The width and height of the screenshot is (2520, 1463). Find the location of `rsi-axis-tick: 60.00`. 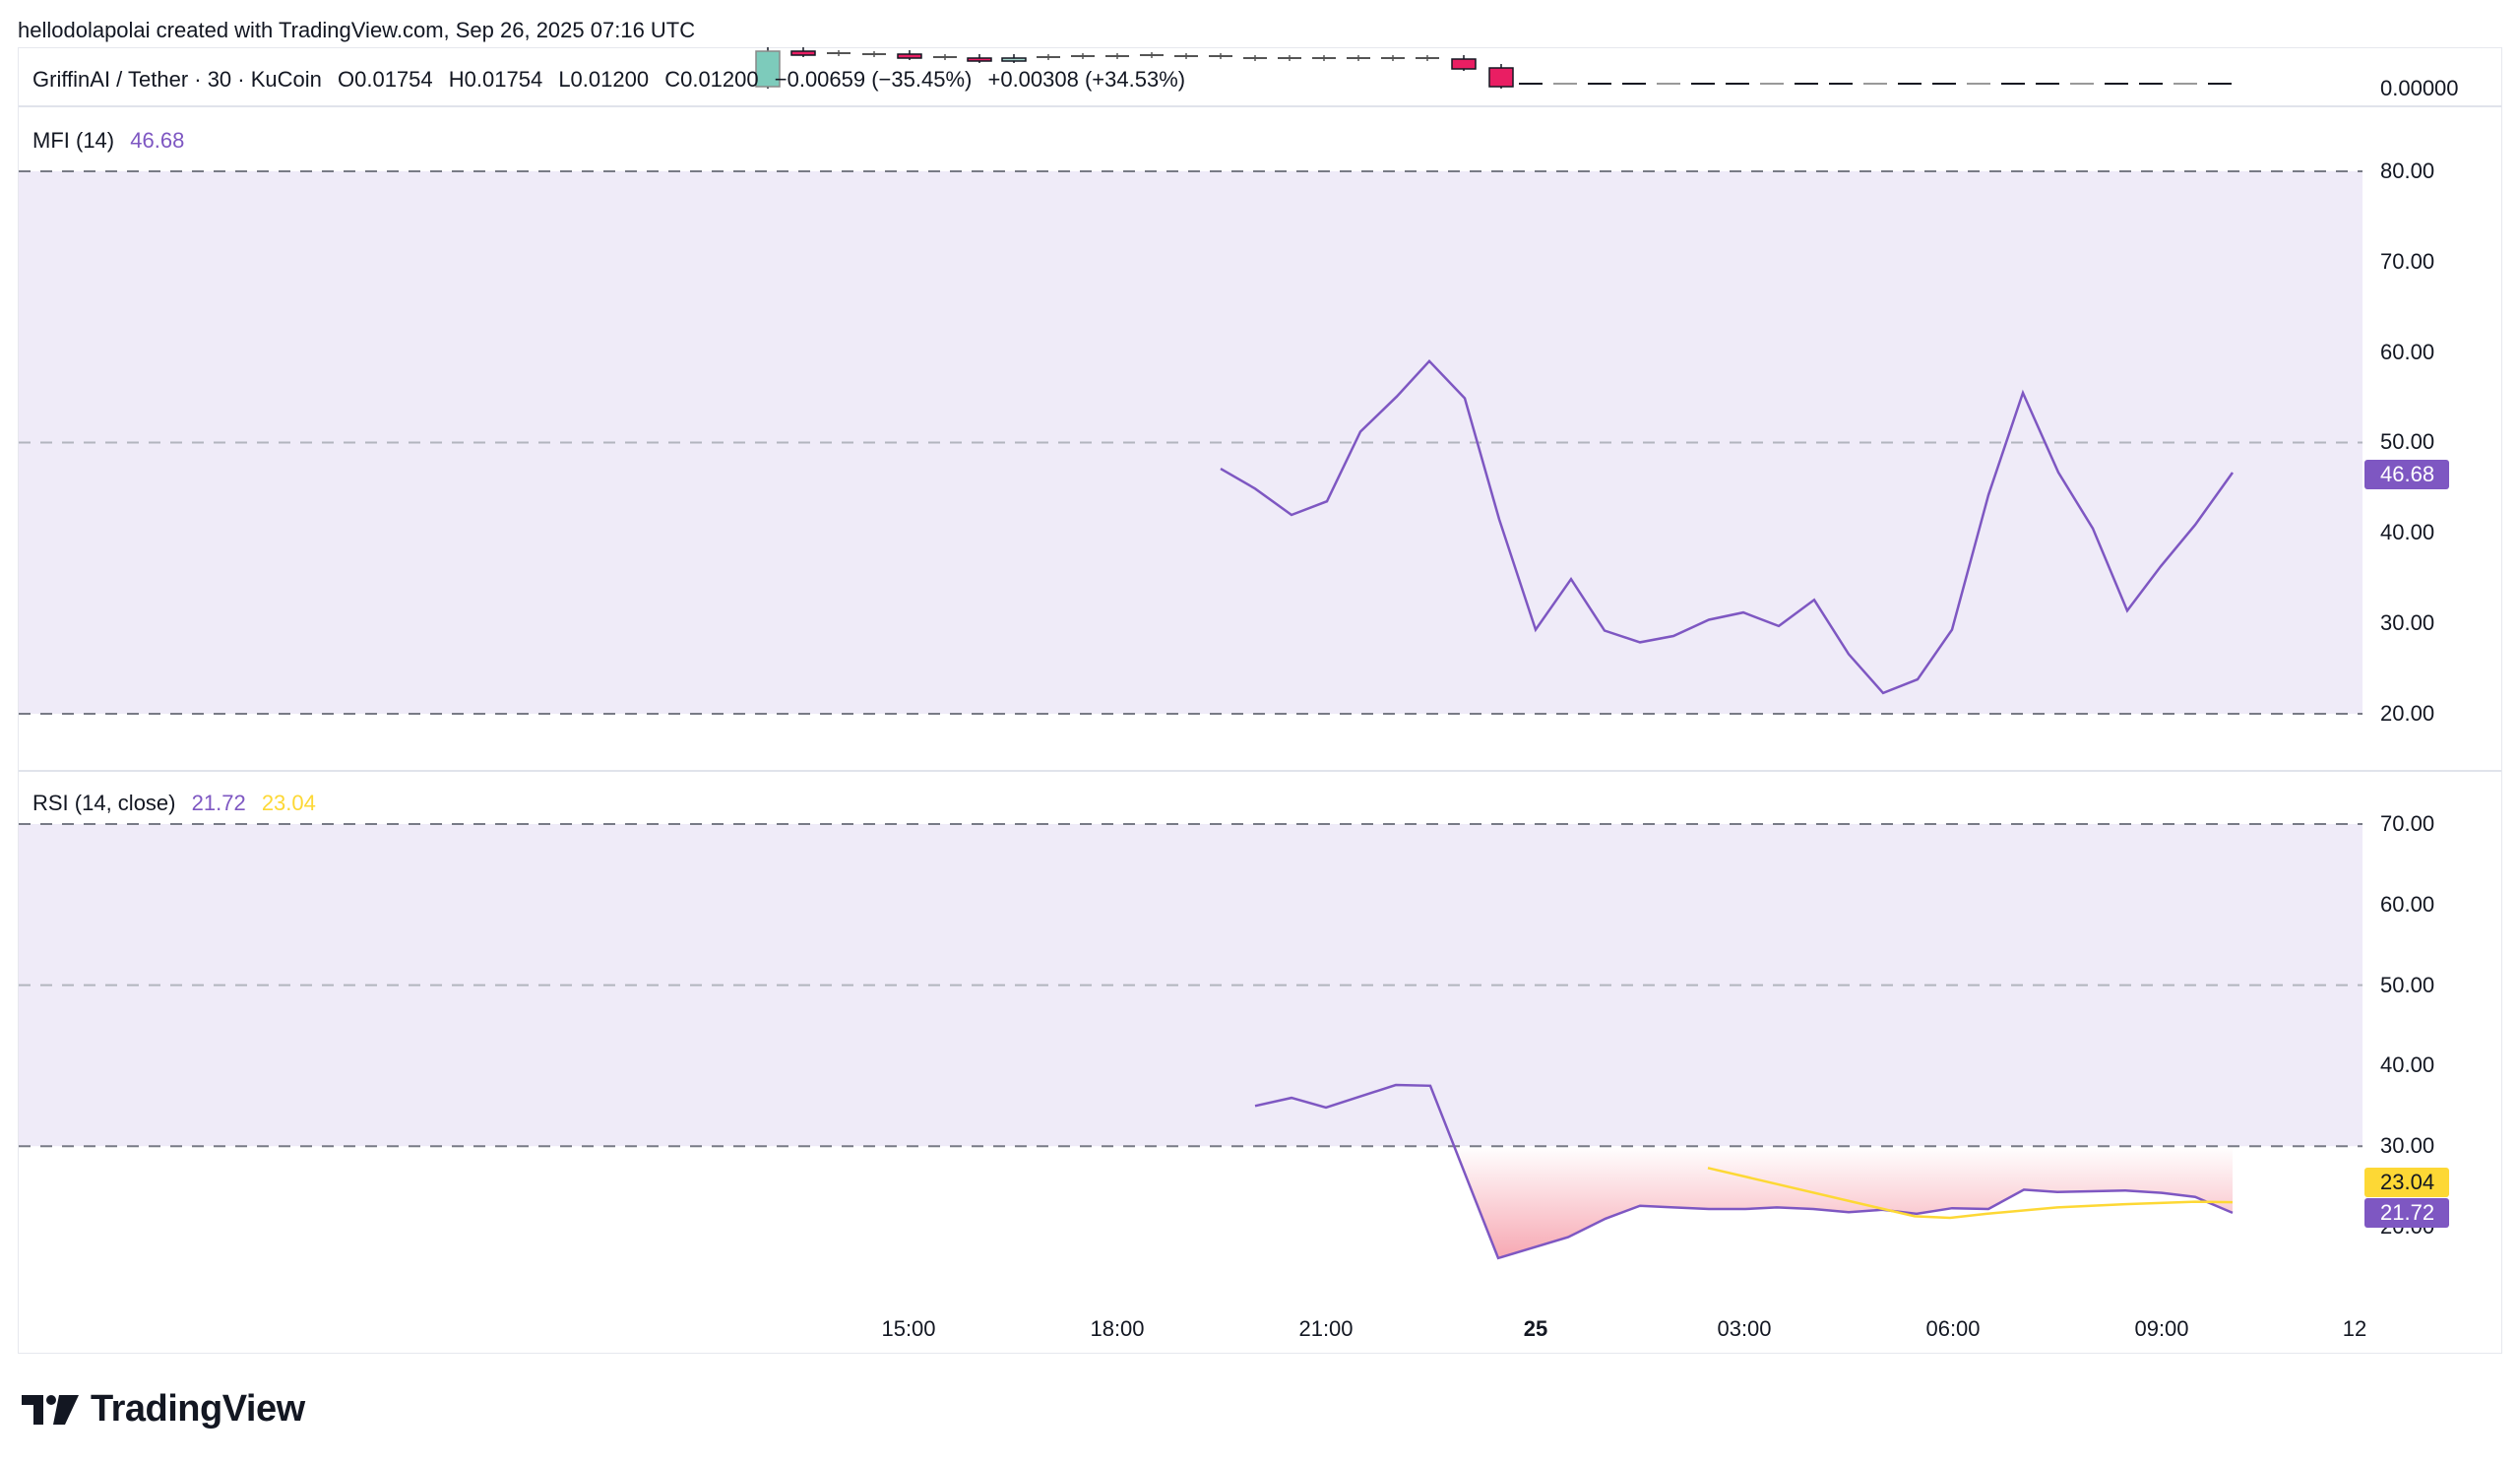

rsi-axis-tick: 60.00 is located at coordinates (2407, 904).